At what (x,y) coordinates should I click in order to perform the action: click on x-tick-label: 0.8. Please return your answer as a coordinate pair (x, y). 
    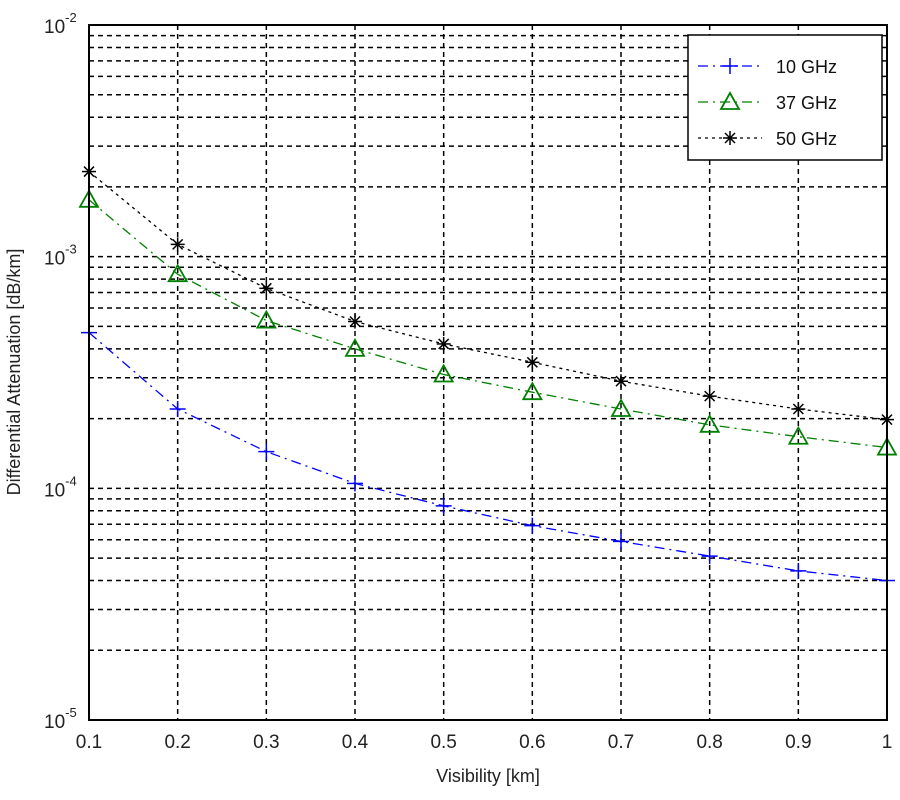
    Looking at the image, I should click on (709, 742).